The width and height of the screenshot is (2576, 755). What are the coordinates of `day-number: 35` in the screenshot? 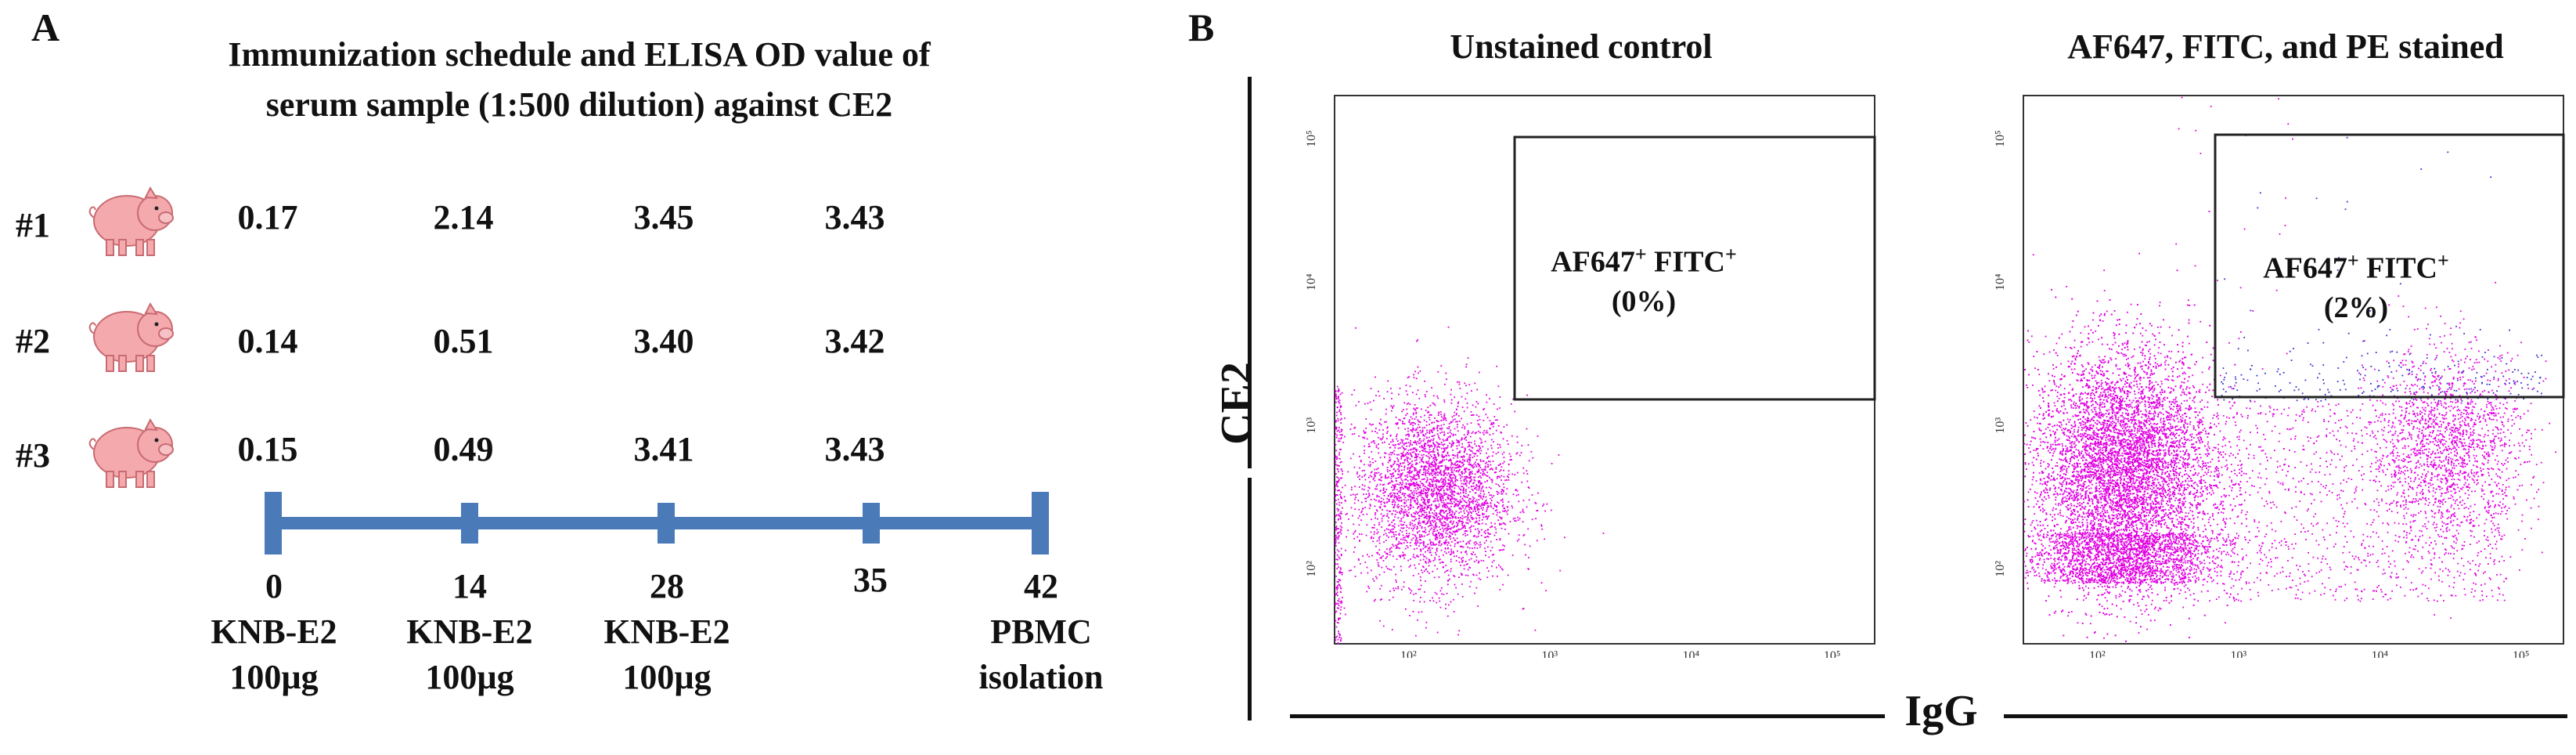 It's located at (870, 580).